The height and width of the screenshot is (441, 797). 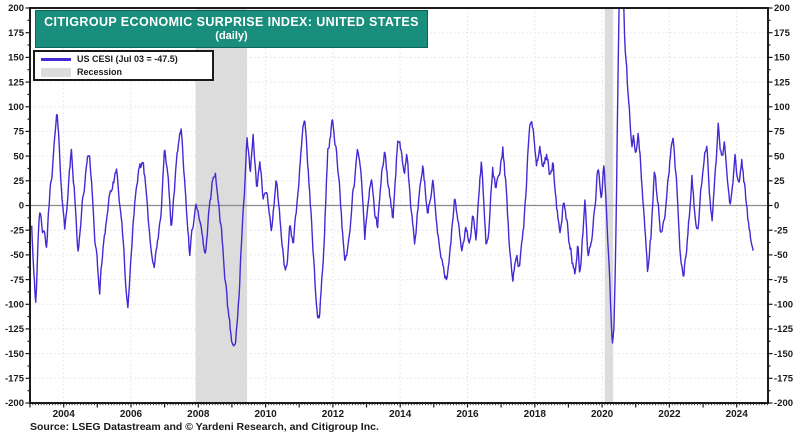 I want to click on y-axis-label-left: 150, so click(x=16, y=58).